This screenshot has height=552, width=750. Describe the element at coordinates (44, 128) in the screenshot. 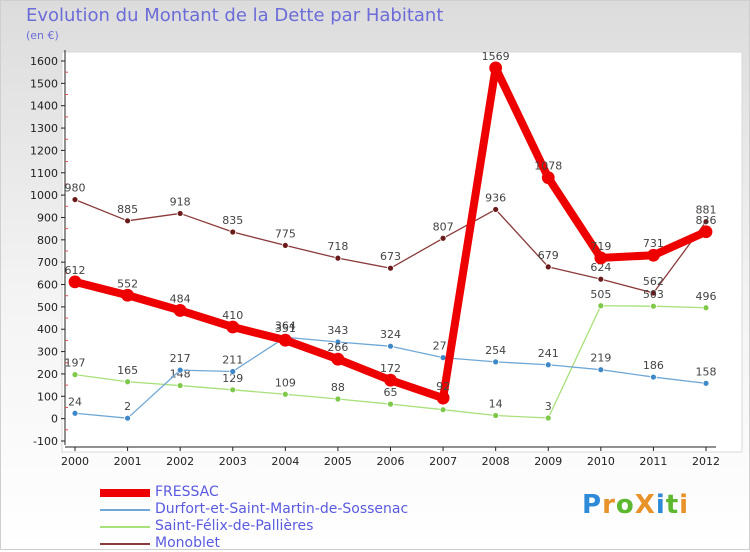

I see `y-tick-label: 1300` at that location.